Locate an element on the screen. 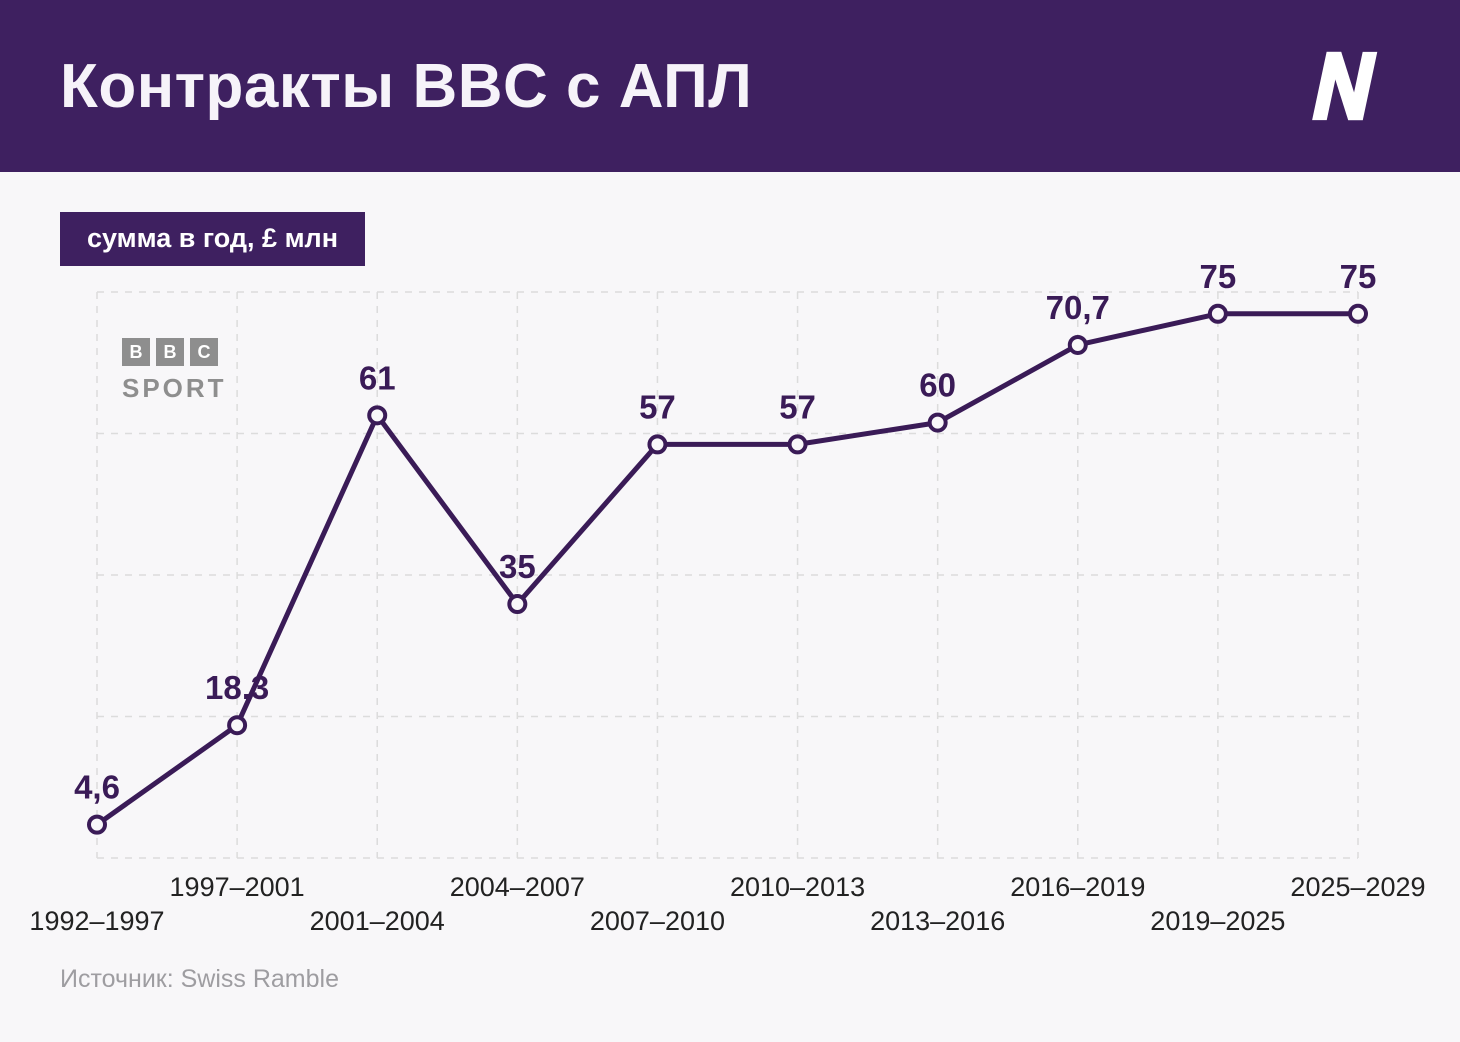 The width and height of the screenshot is (1460, 1042). x-axis-label: 2007–2010 is located at coordinates (657, 921).